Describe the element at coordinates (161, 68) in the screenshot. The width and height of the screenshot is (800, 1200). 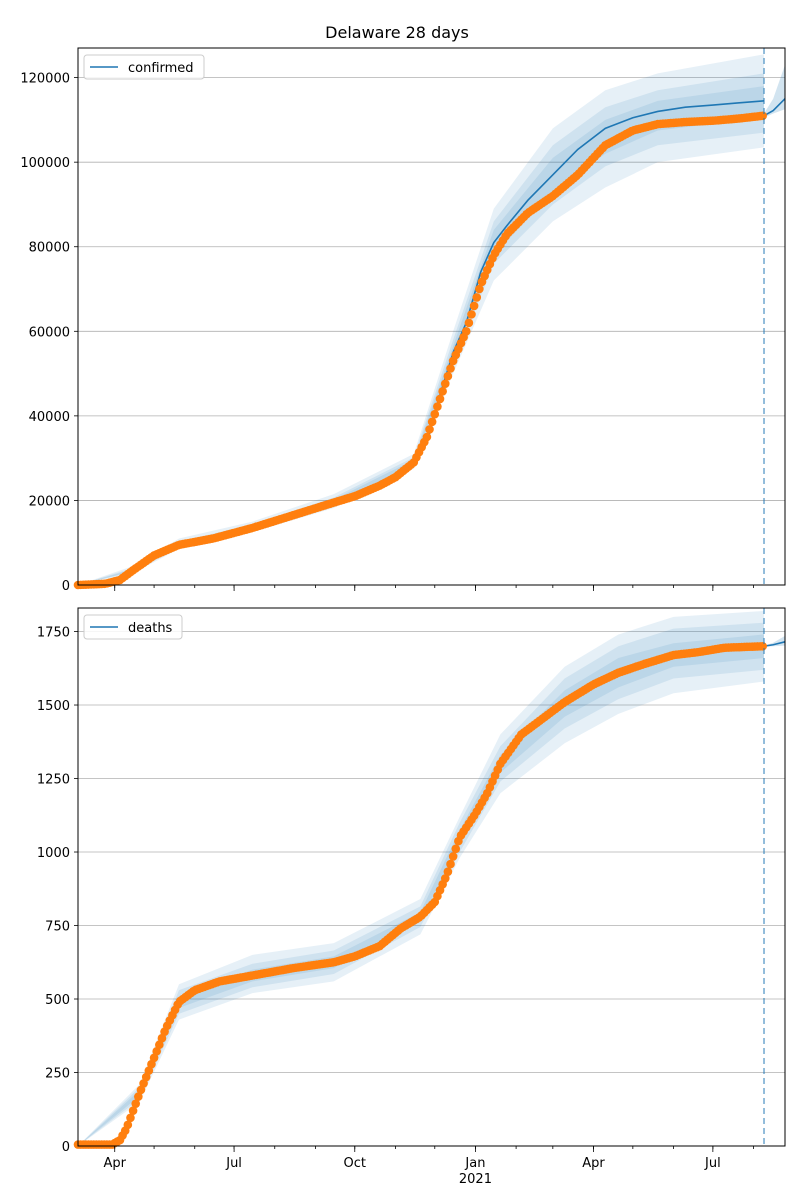
I see `legend-label: confirmed` at that location.